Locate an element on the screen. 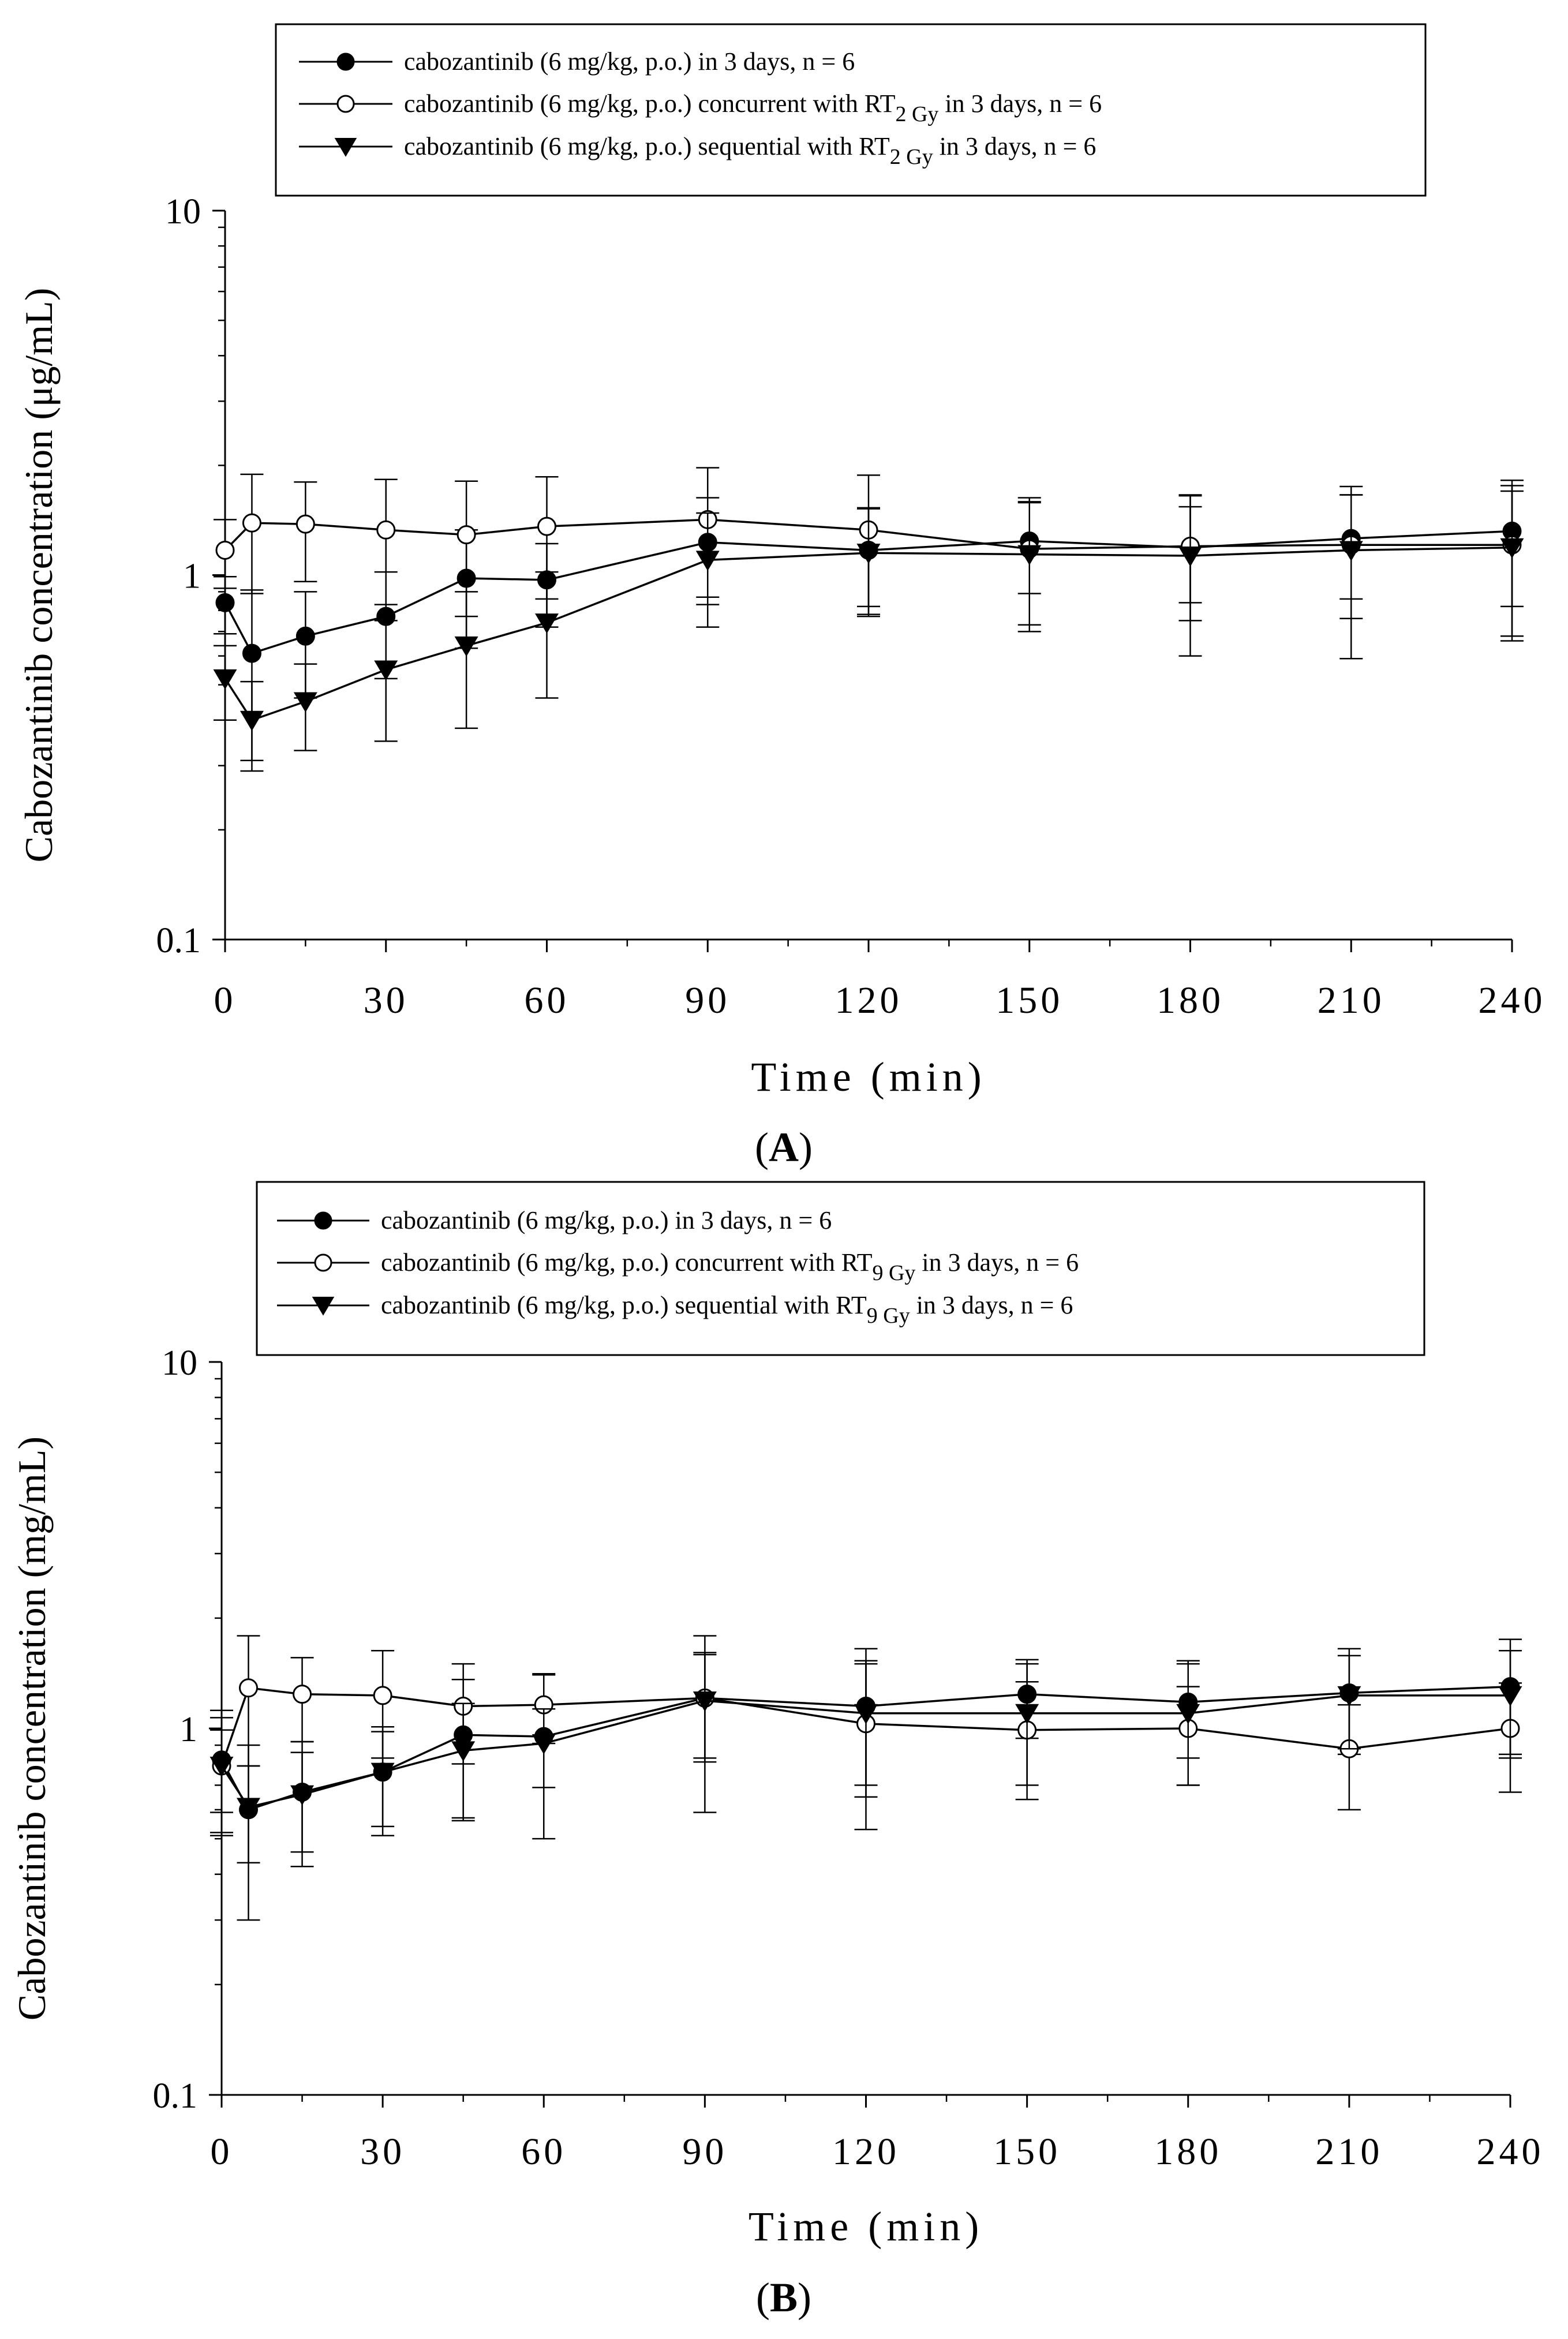 The image size is (1568, 2339). panel-label-close: ) is located at coordinates (804, 2297).